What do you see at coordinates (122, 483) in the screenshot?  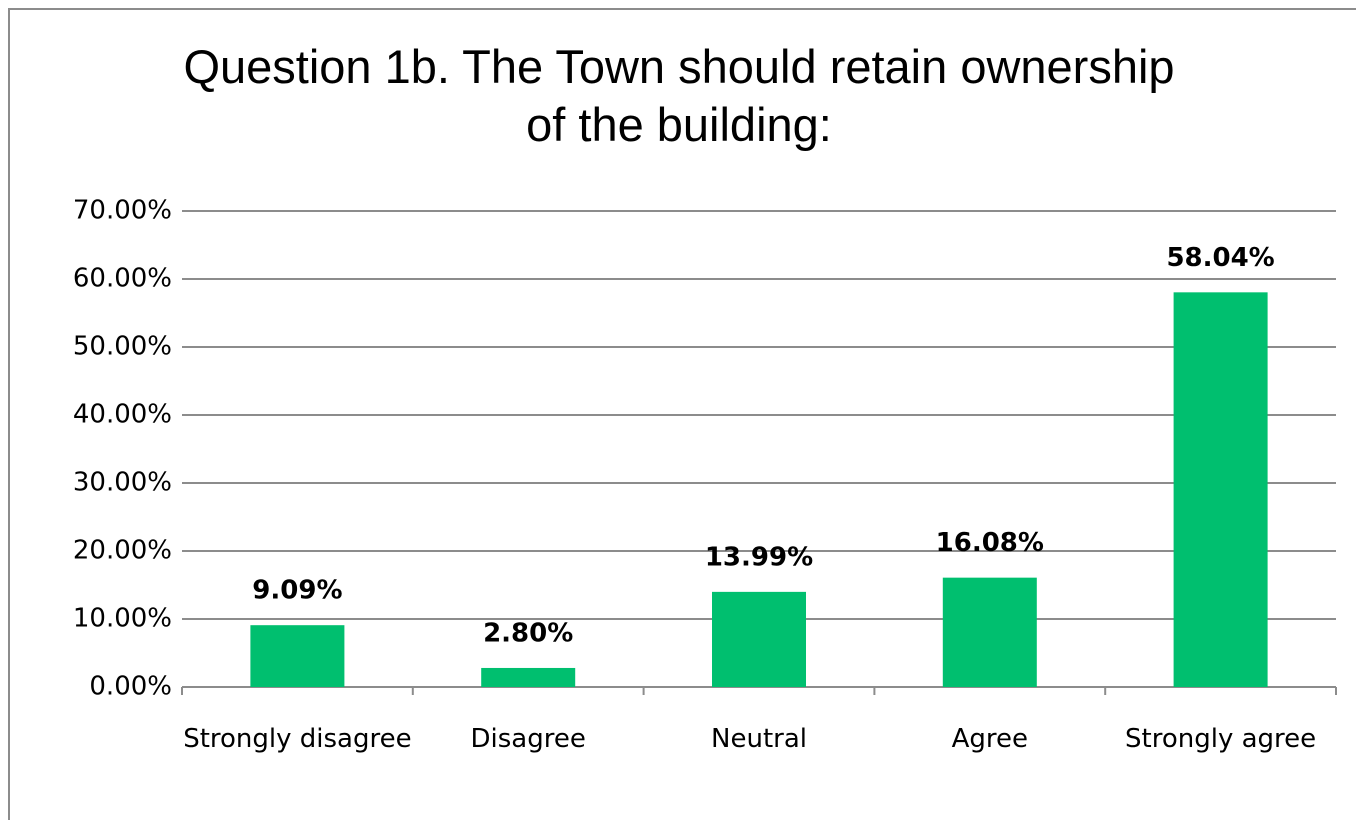 I see `y-tick-label: 30.00%` at bounding box center [122, 483].